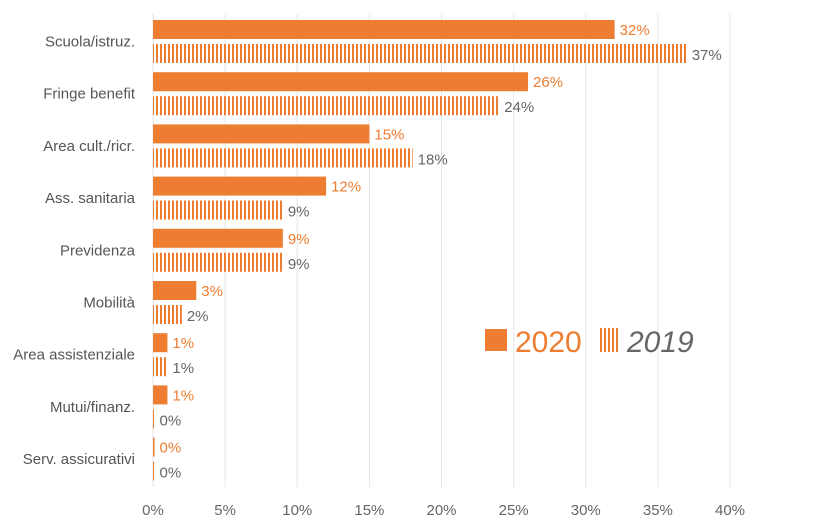 The height and width of the screenshot is (523, 836). I want to click on category-label: Scuola/istruz., so click(90, 42).